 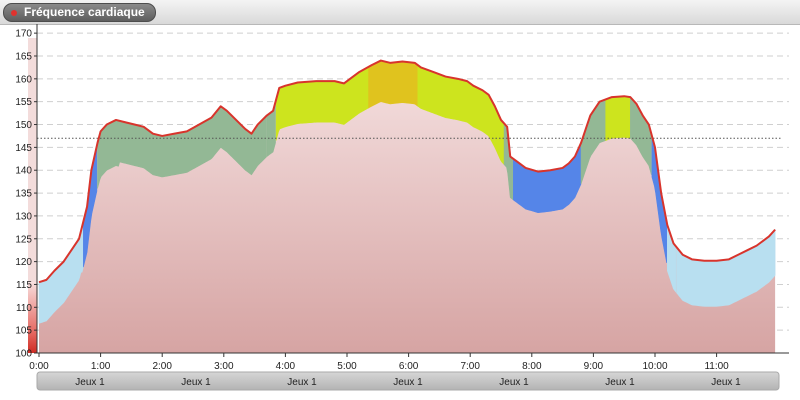 I want to click on y-tick-label: 165, so click(x=23, y=56).